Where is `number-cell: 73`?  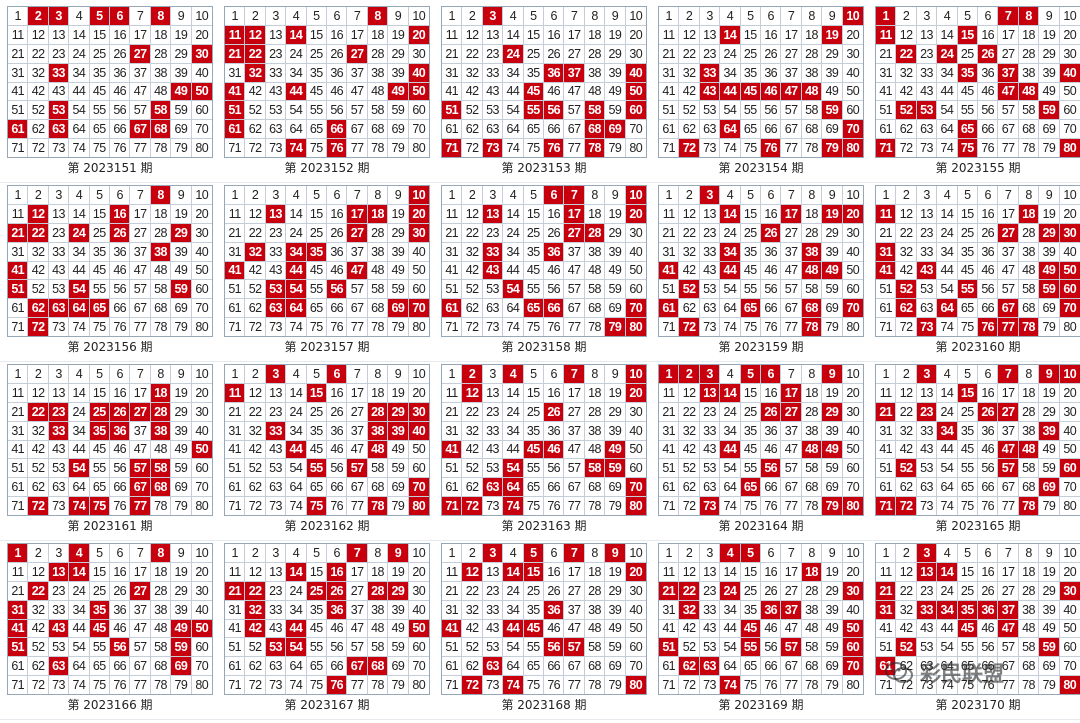 number-cell: 73 is located at coordinates (59, 327).